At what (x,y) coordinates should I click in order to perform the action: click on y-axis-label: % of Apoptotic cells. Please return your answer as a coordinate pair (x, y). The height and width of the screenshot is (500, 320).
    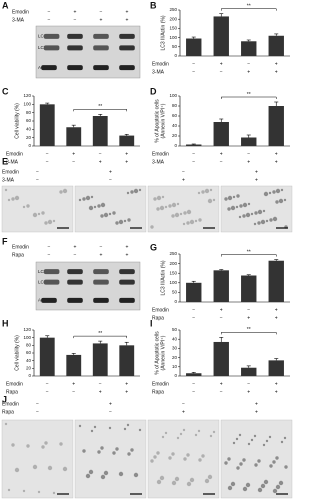
    Looking at the image, I should click on (157, 121).